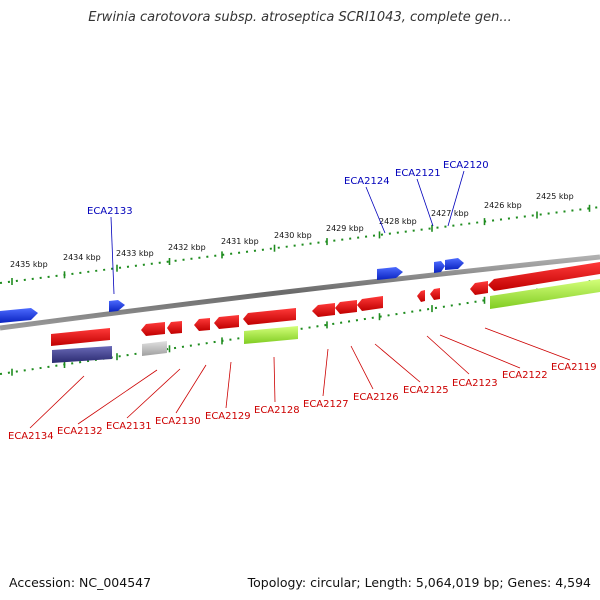  Describe the element at coordinates (174, 327) in the screenshot. I see `gene-arrow-ECA2130` at that location.